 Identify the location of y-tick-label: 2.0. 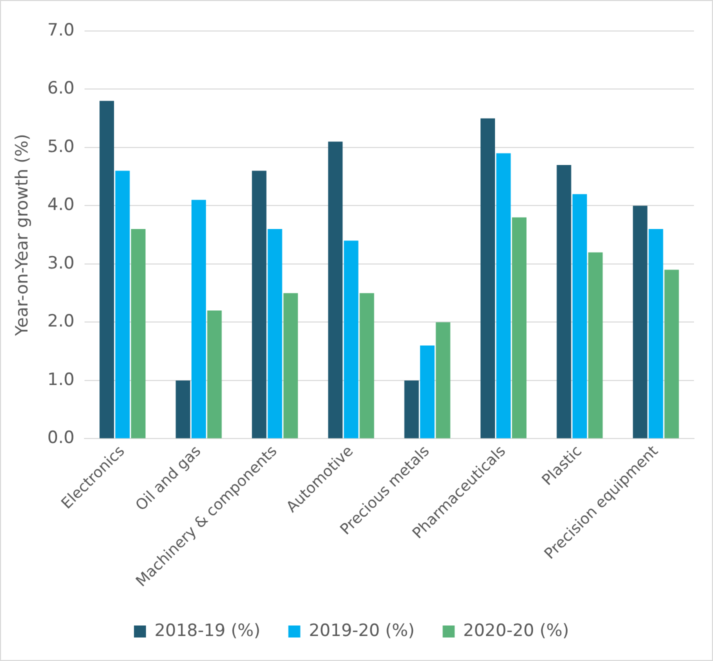
(60, 322).